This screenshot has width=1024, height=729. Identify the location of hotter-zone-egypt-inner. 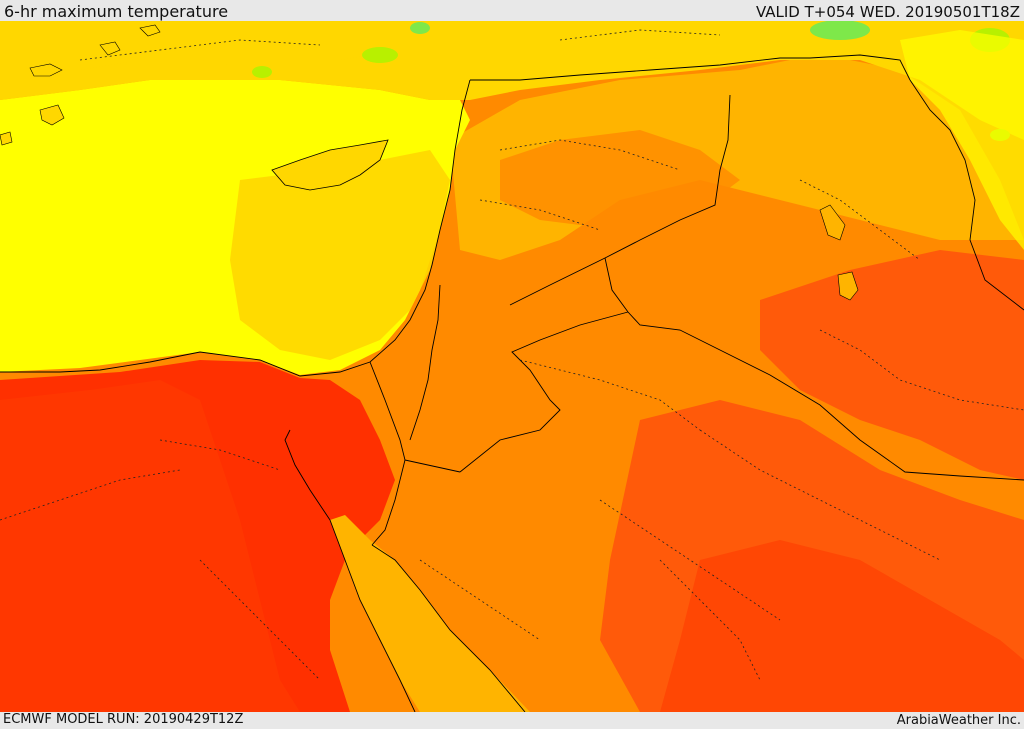
(150, 546).